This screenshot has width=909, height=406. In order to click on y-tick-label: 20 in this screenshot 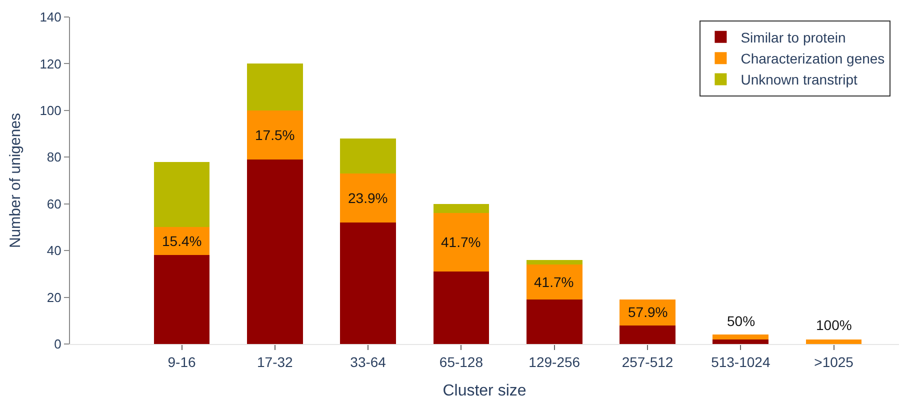, I will do `click(54, 297)`.